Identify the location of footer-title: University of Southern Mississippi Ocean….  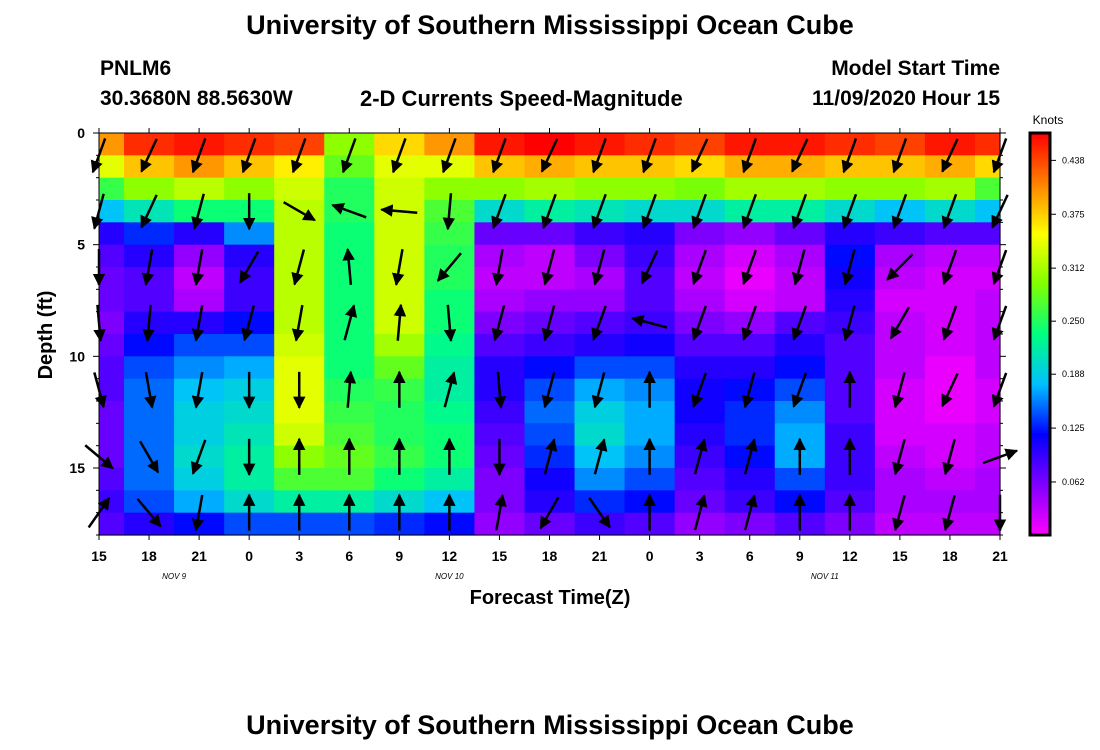
(550, 725).